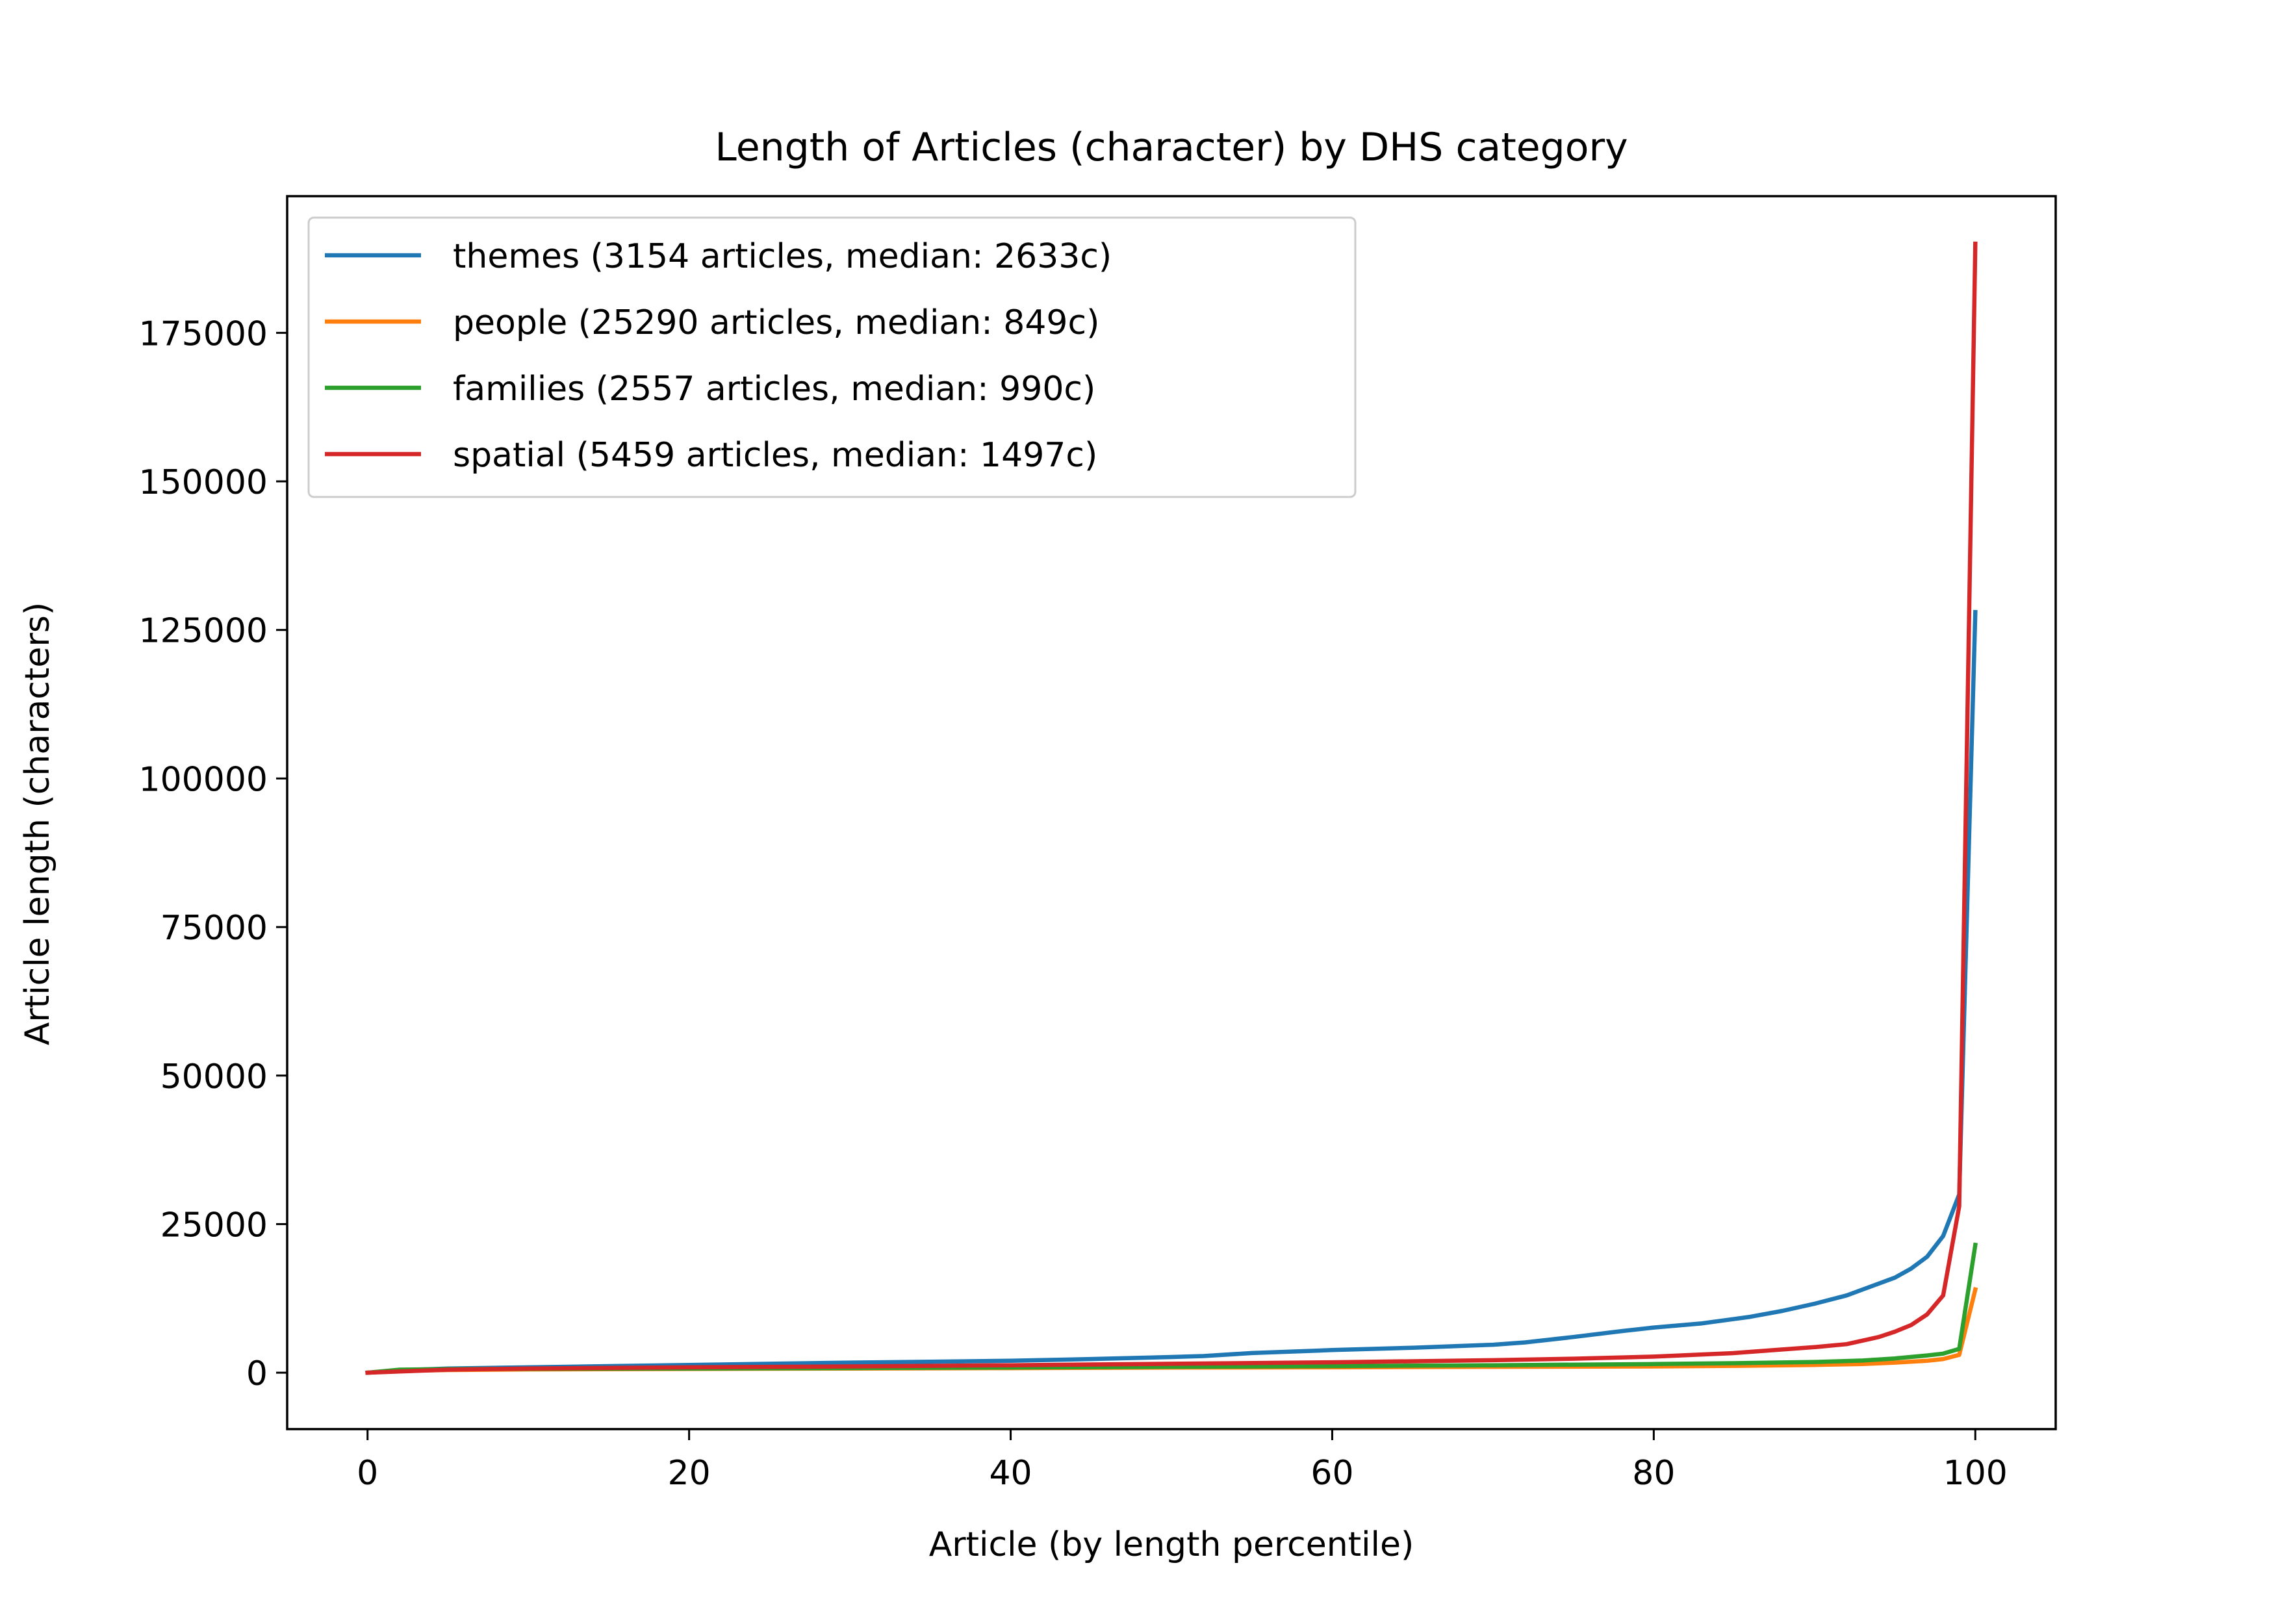 This screenshot has height=1624, width=2274. I want to click on y-tick-label: 150000, so click(203, 482).